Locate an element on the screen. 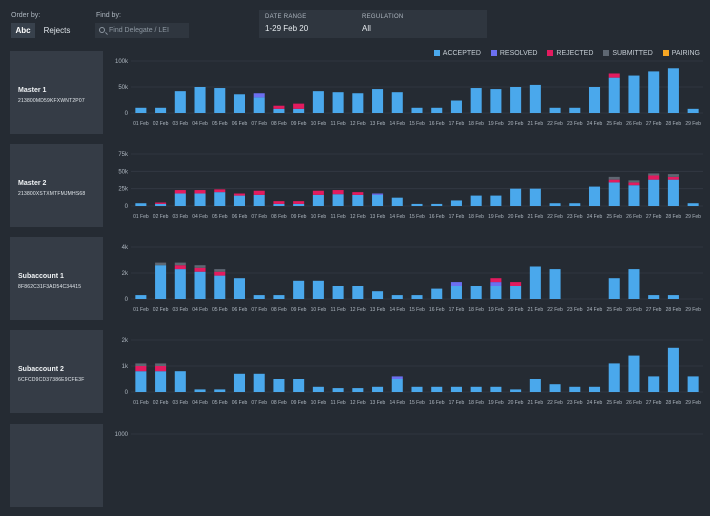 Image resolution: width=710 pixels, height=516 pixels. order-abc-button: Abc is located at coordinates (23, 30).